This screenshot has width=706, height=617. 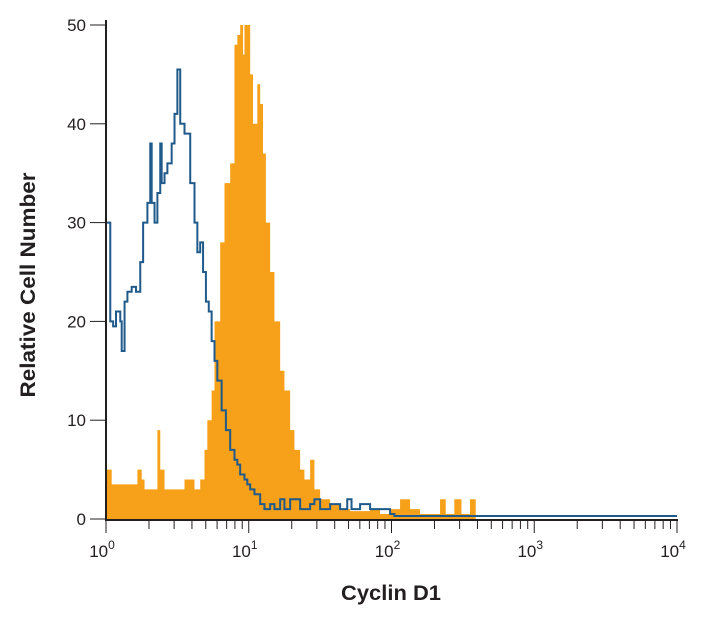 I want to click on y-tick-label: 30, so click(x=76, y=223).